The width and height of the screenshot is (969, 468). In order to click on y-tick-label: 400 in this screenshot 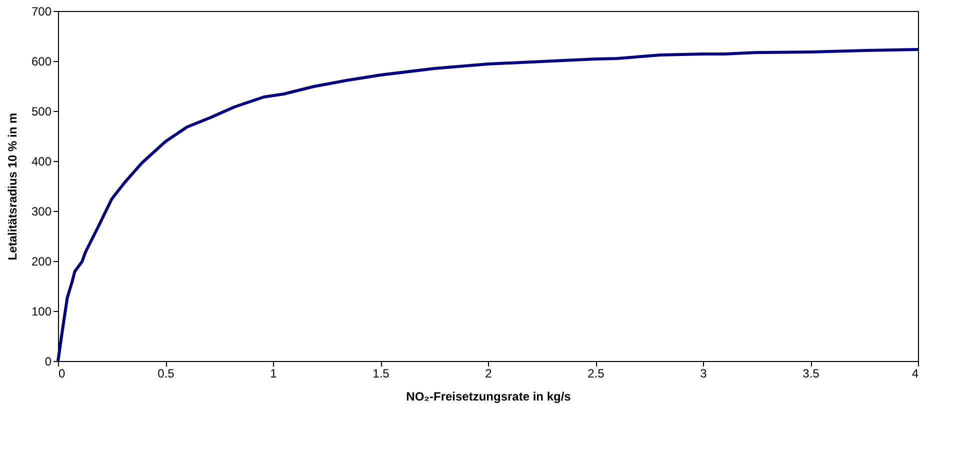, I will do `click(41, 161)`.